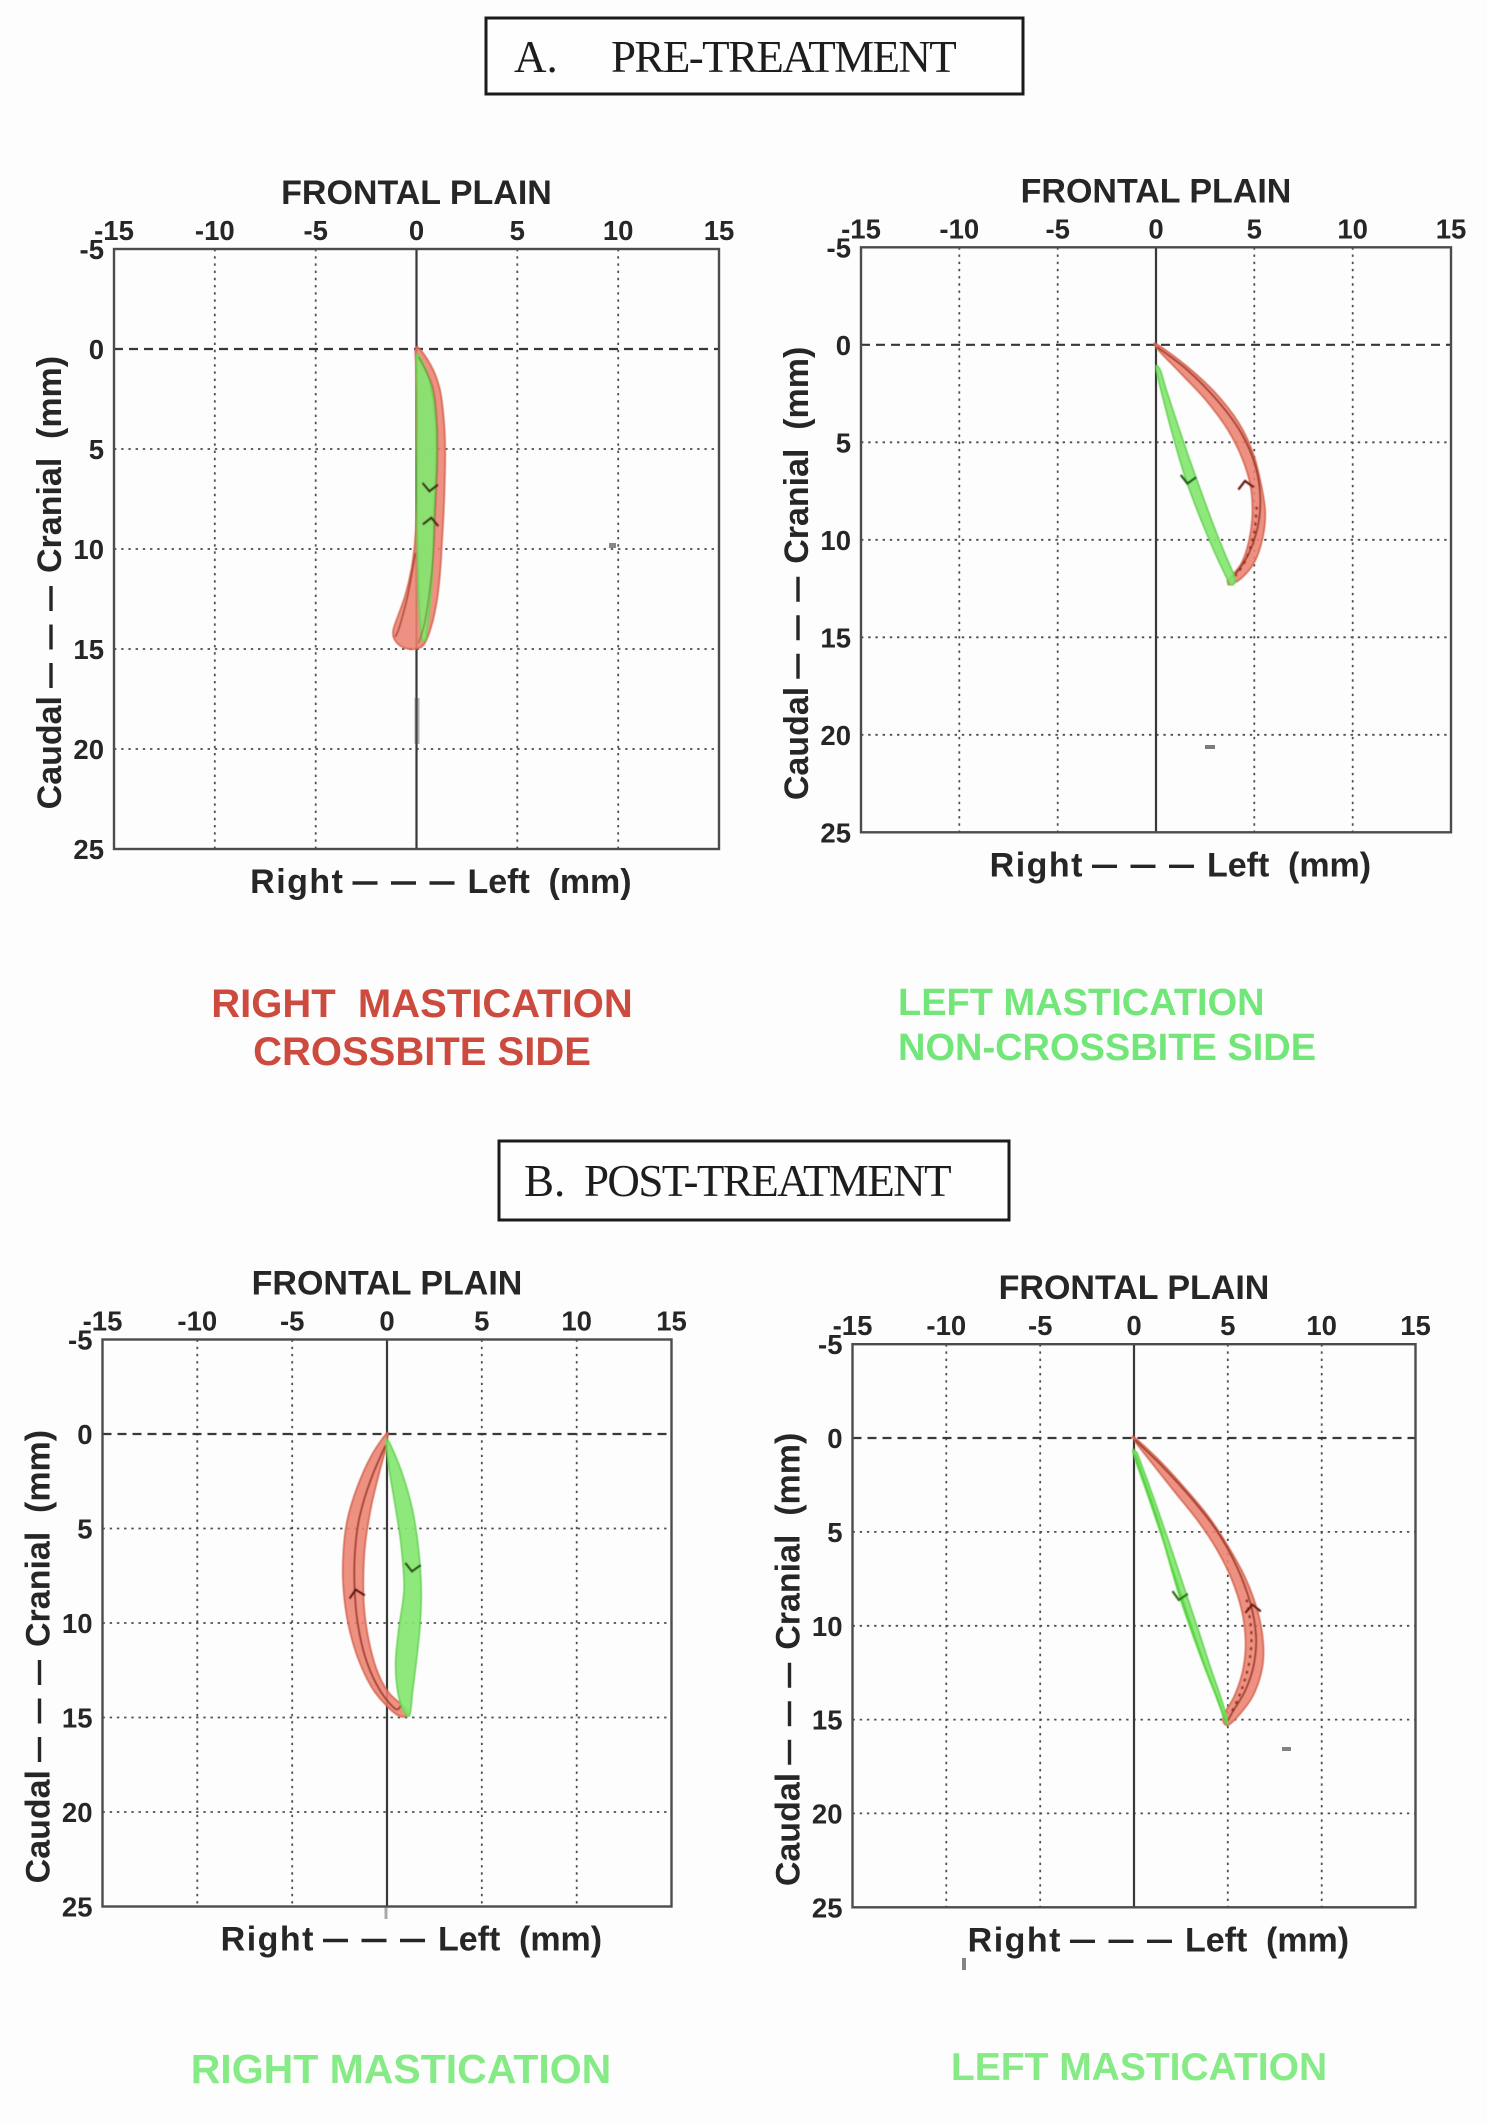  Describe the element at coordinates (767, 1181) in the screenshot. I see `svg-text: POST-TREATMENT` at that location.